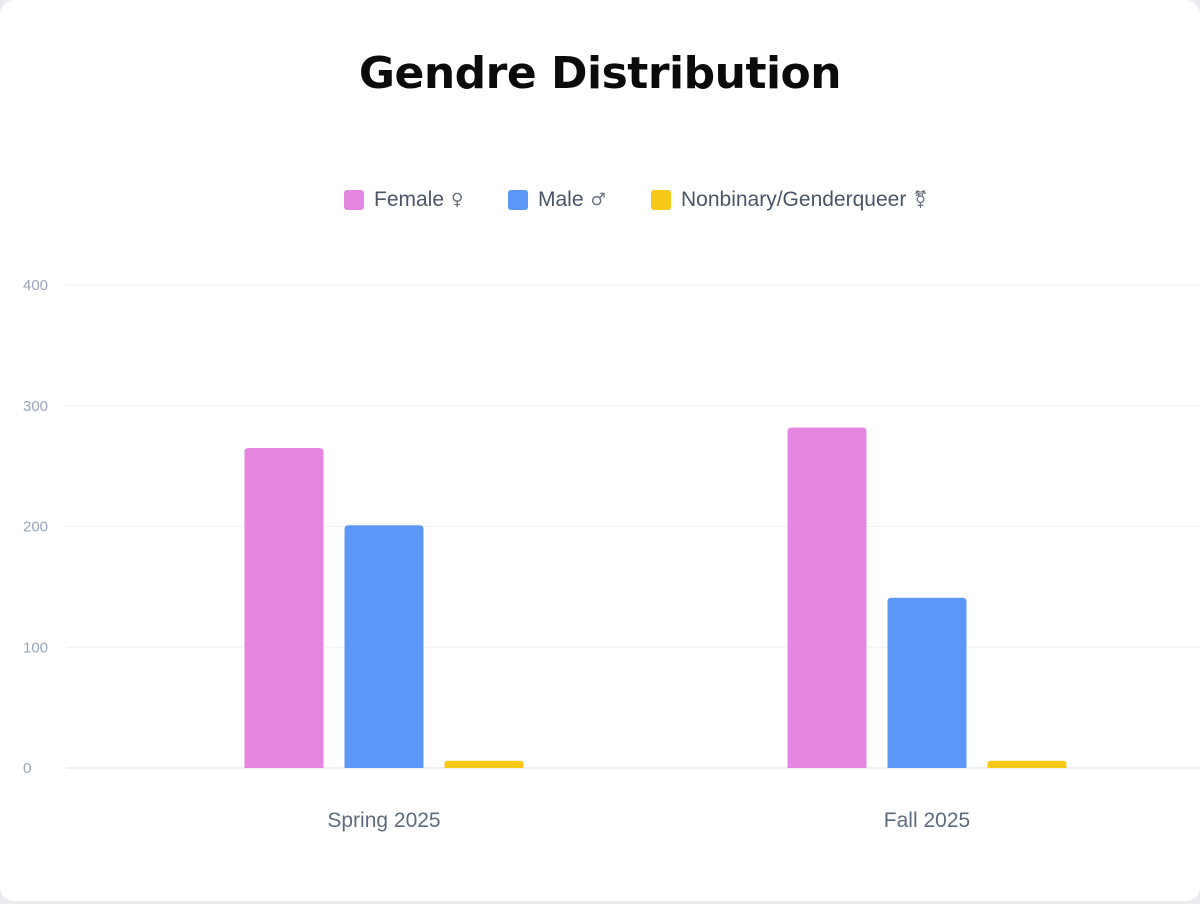  I want to click on female-swatch, so click(354, 200).